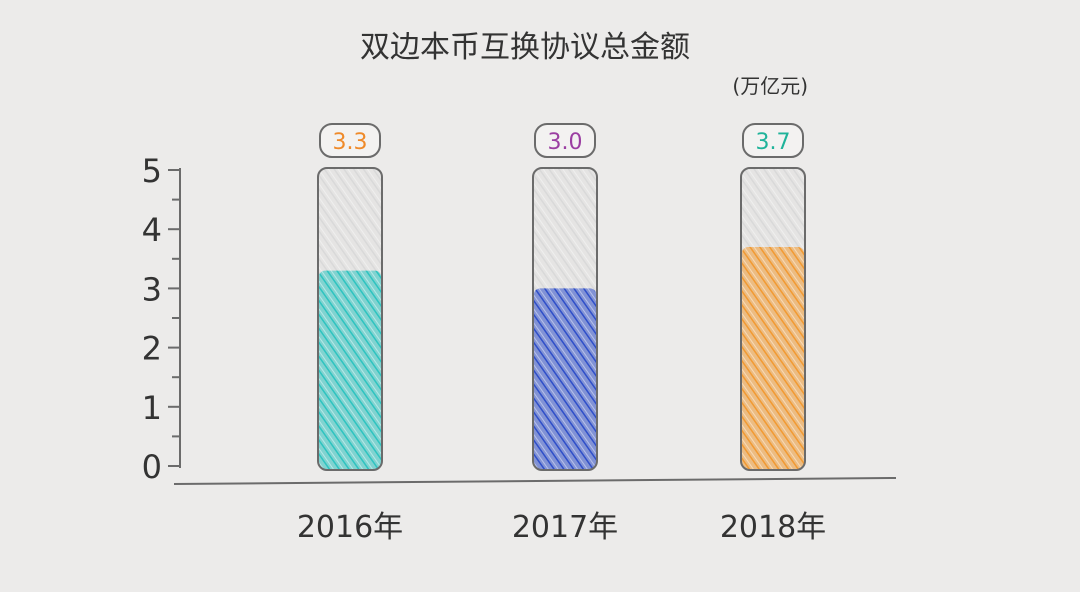 The width and height of the screenshot is (1080, 592). Describe the element at coordinates (152, 171) in the screenshot. I see `y-tick-label: 5` at that location.